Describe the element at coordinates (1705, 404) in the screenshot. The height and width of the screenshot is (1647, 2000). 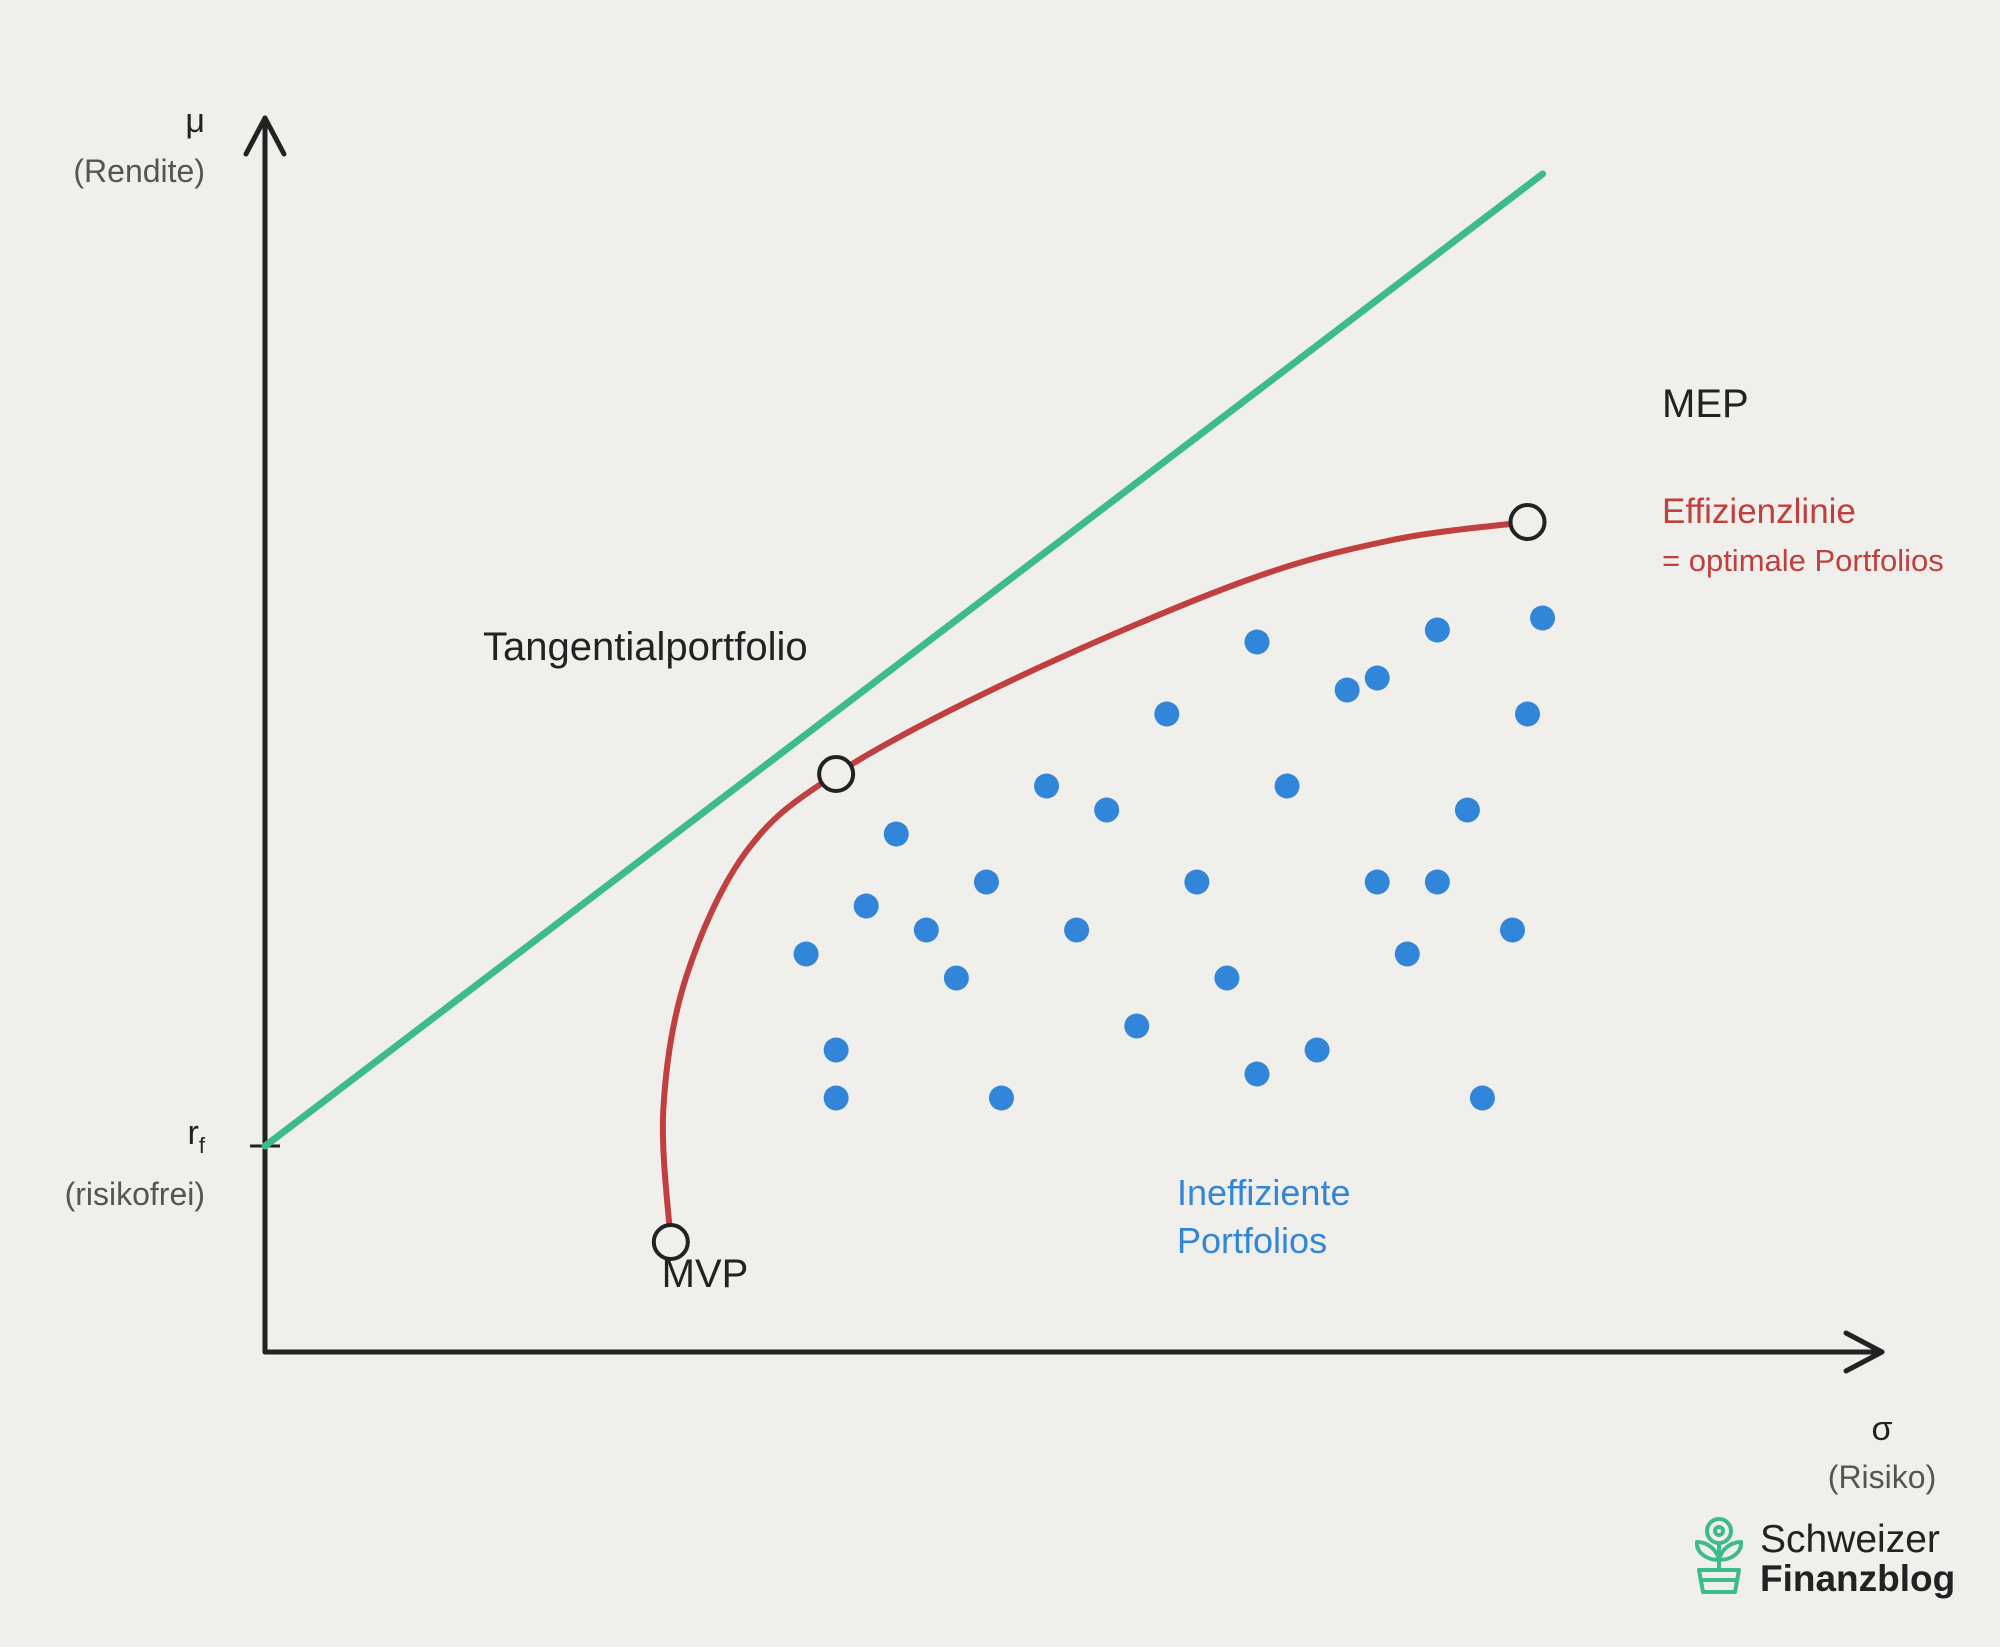
I see `mep-label: MEP` at that location.